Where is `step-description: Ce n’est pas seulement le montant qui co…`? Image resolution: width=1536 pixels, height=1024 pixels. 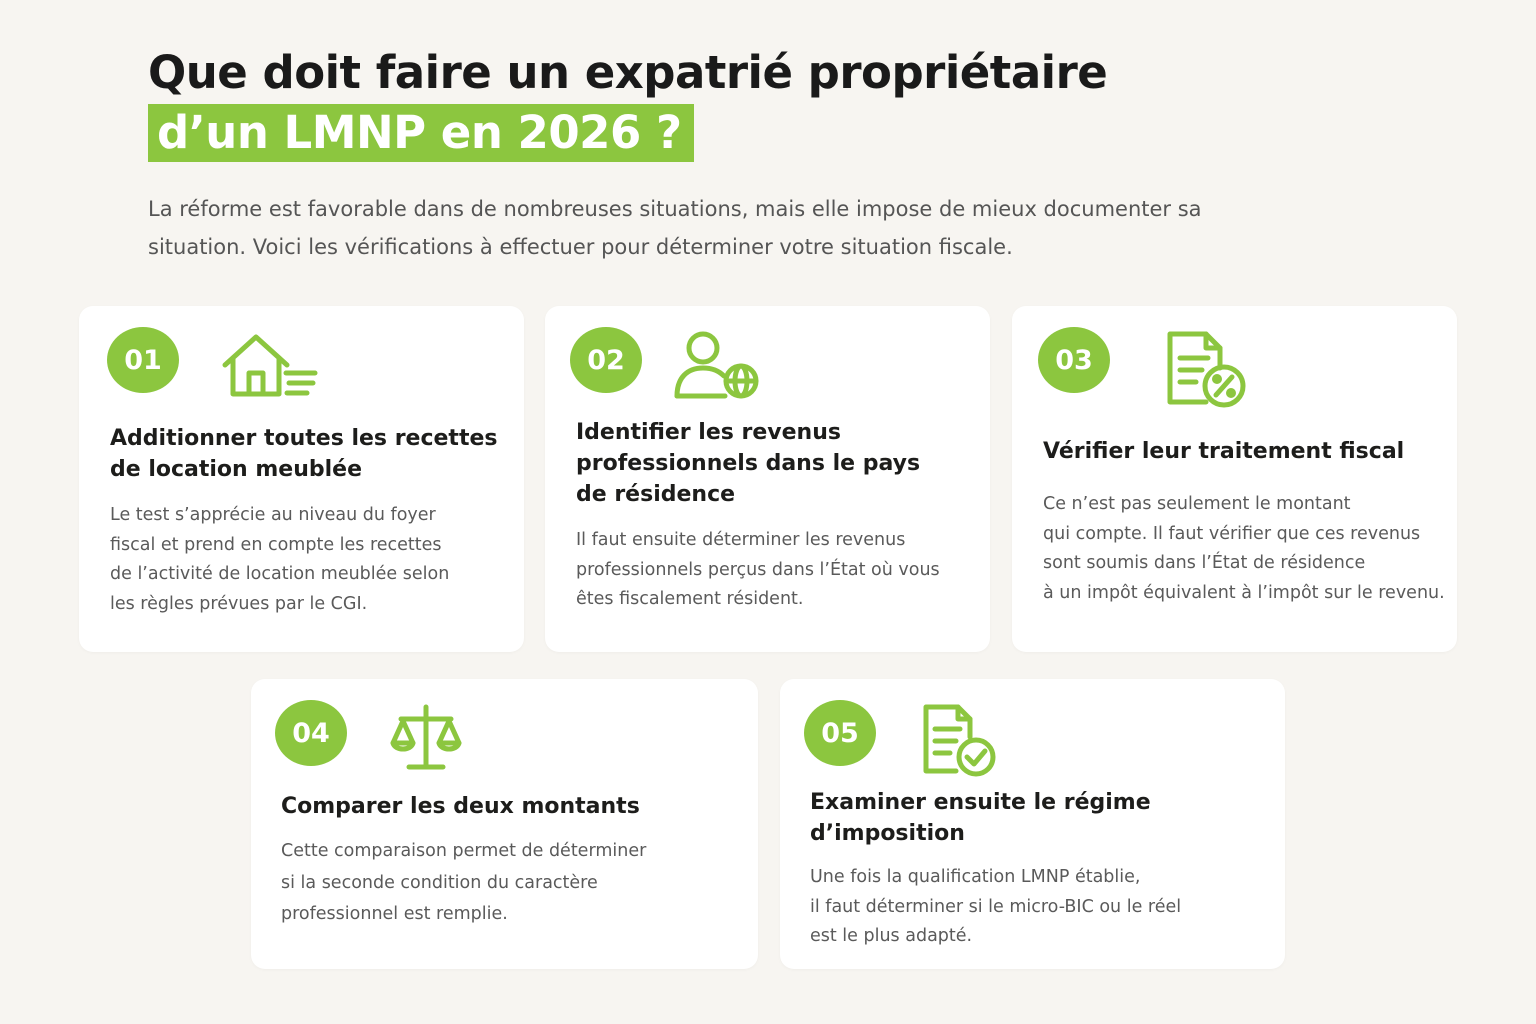
step-description: Ce n’est pas seulement le montant qui co… is located at coordinates (1244, 548).